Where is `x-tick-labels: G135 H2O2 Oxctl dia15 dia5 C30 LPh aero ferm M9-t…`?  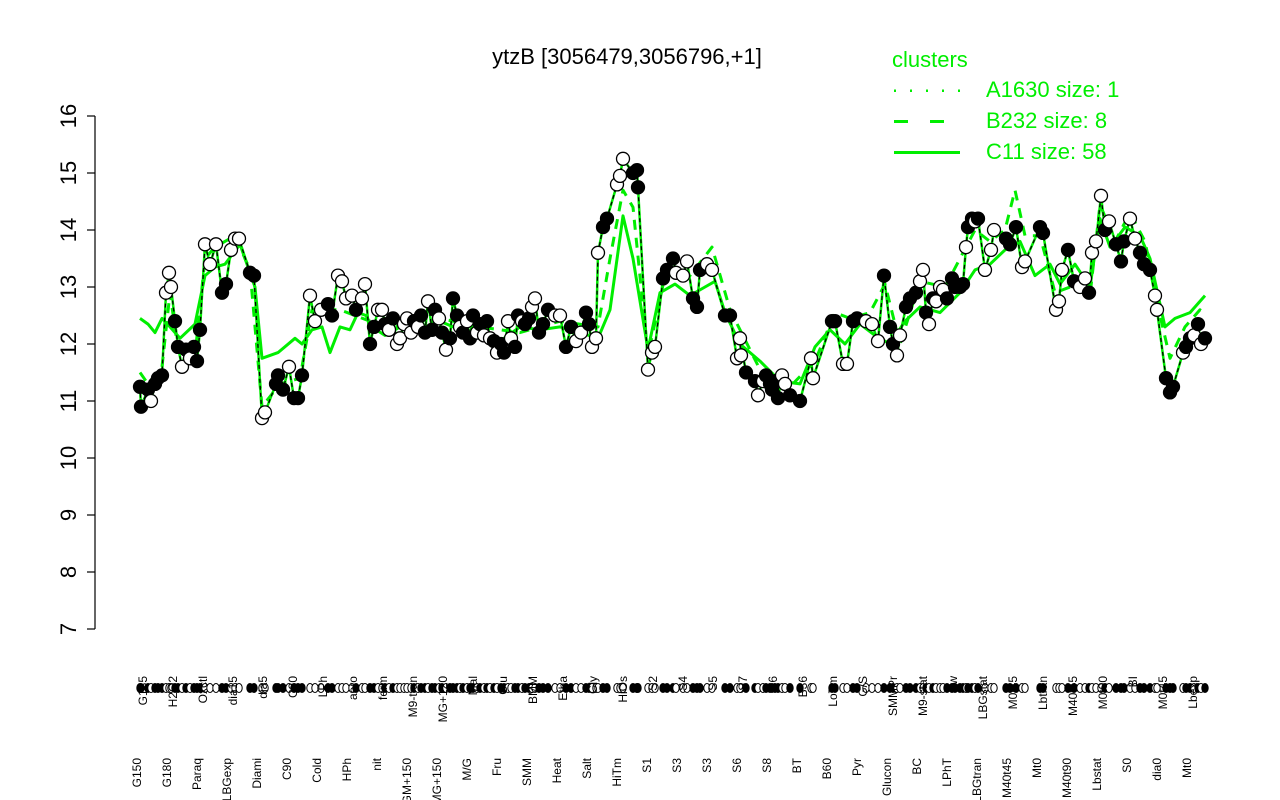 x-tick-labels: G135 H2O2 Oxctl dia15 dia5 C30 LPh aero ferm M9-t… is located at coordinates (665, 737).